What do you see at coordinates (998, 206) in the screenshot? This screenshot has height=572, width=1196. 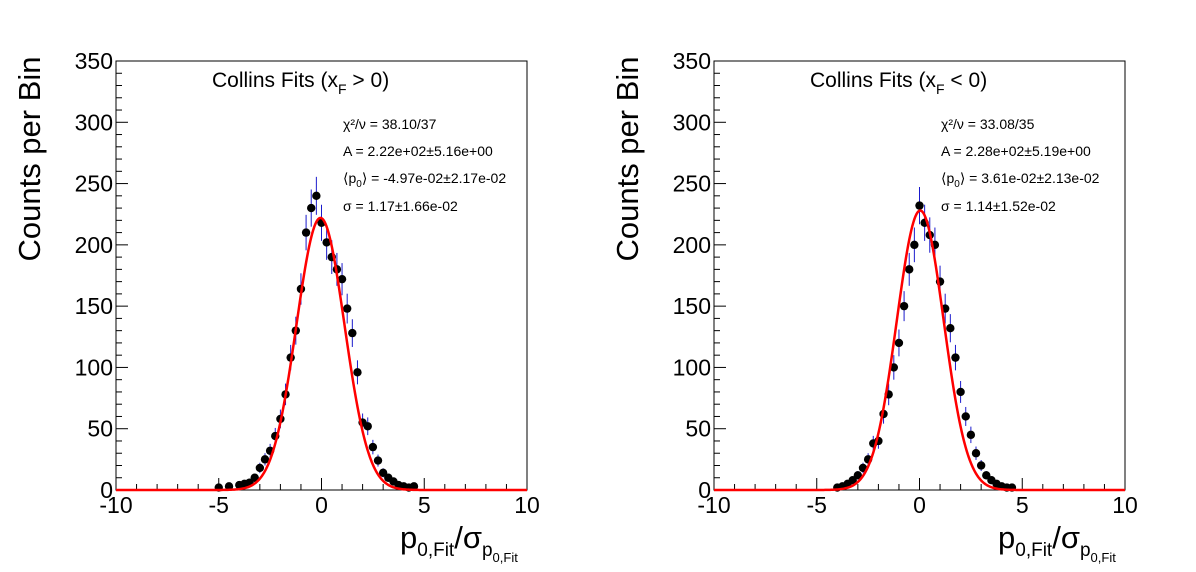 I see `stat-sigma: σ = 1.14±1.52e-02` at bounding box center [998, 206].